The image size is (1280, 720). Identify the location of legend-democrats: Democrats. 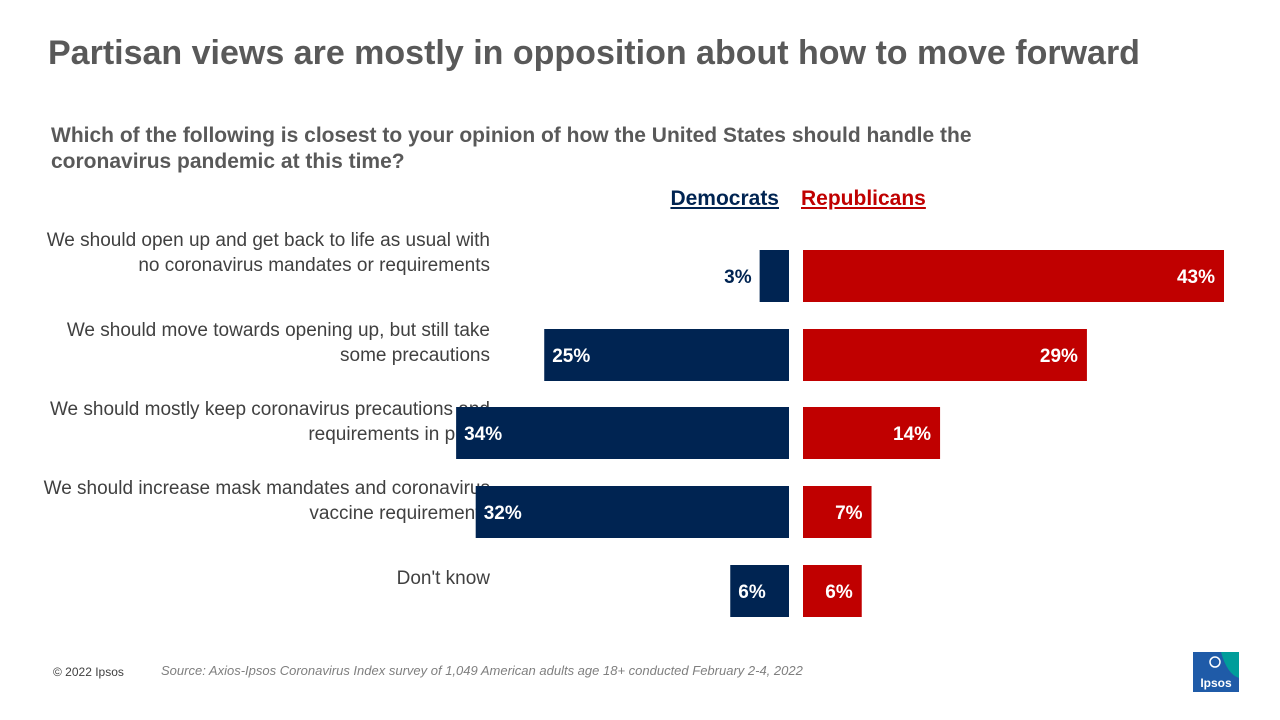
(724, 198).